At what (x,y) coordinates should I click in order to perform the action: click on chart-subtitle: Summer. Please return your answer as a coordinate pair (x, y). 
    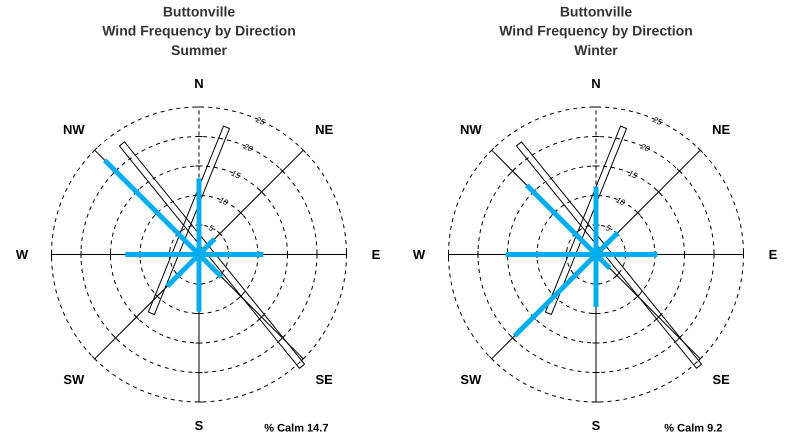
    Looking at the image, I should click on (199, 50).